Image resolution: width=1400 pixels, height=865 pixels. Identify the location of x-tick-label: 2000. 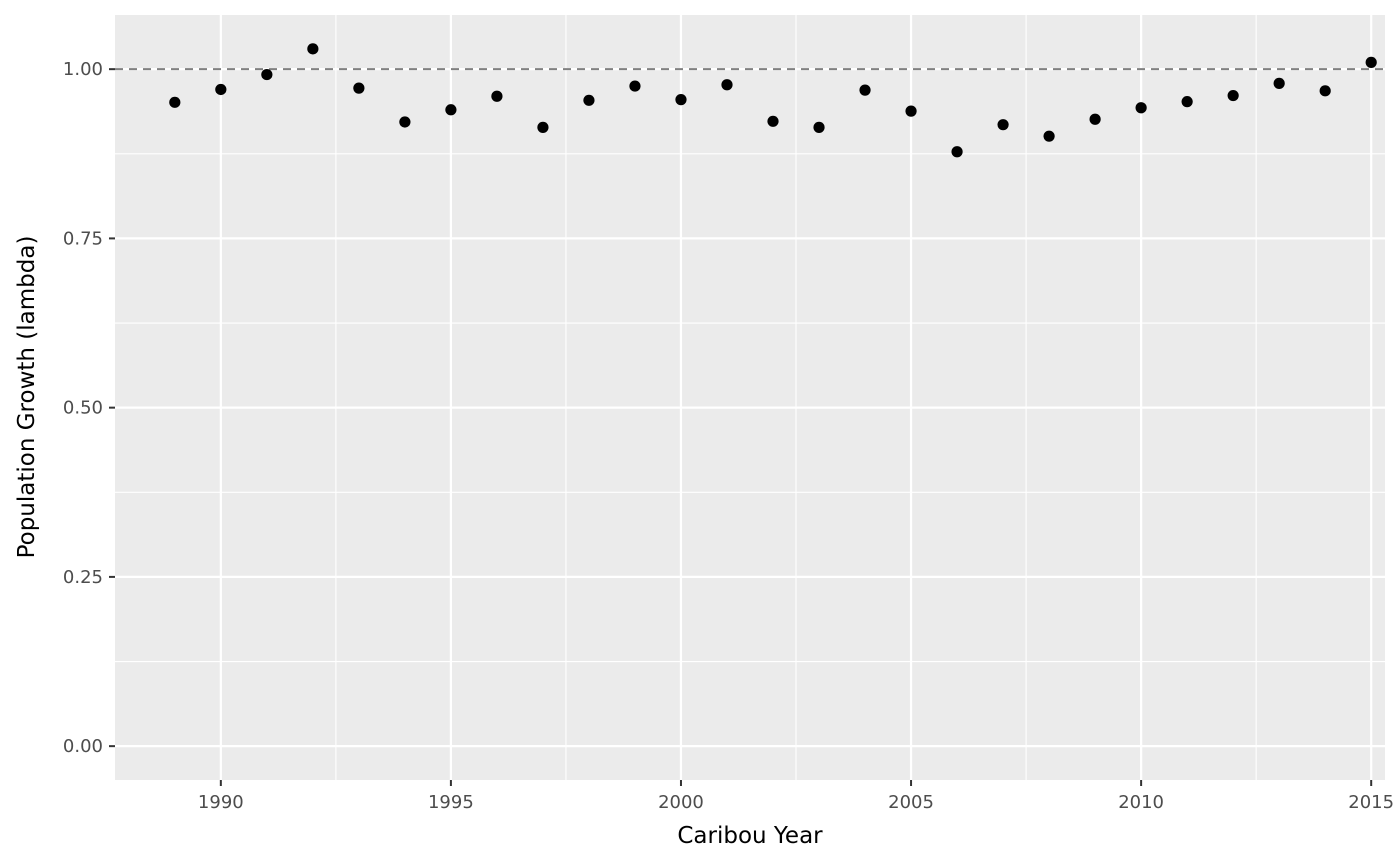
(681, 802).